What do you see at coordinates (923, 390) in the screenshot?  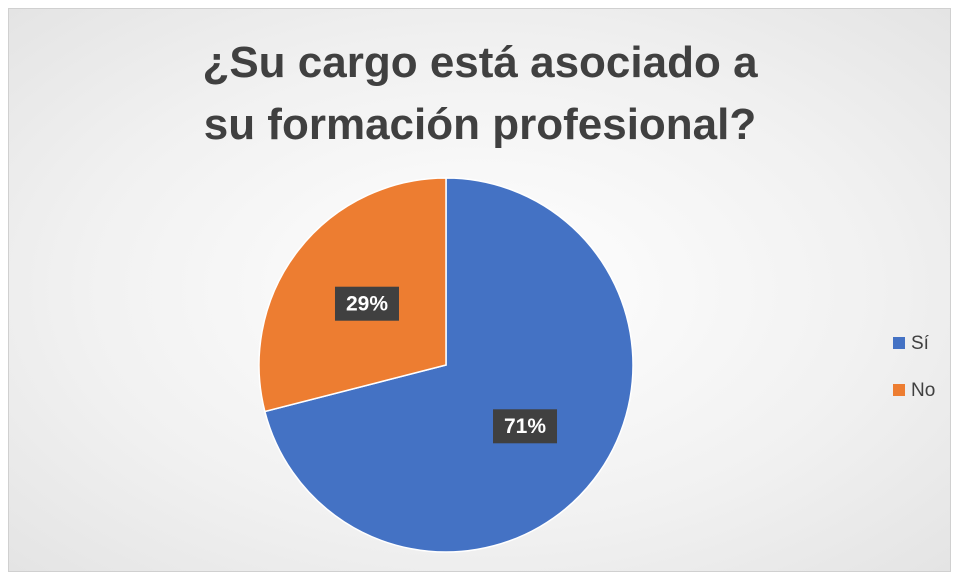 I see `legend-label: No` at bounding box center [923, 390].